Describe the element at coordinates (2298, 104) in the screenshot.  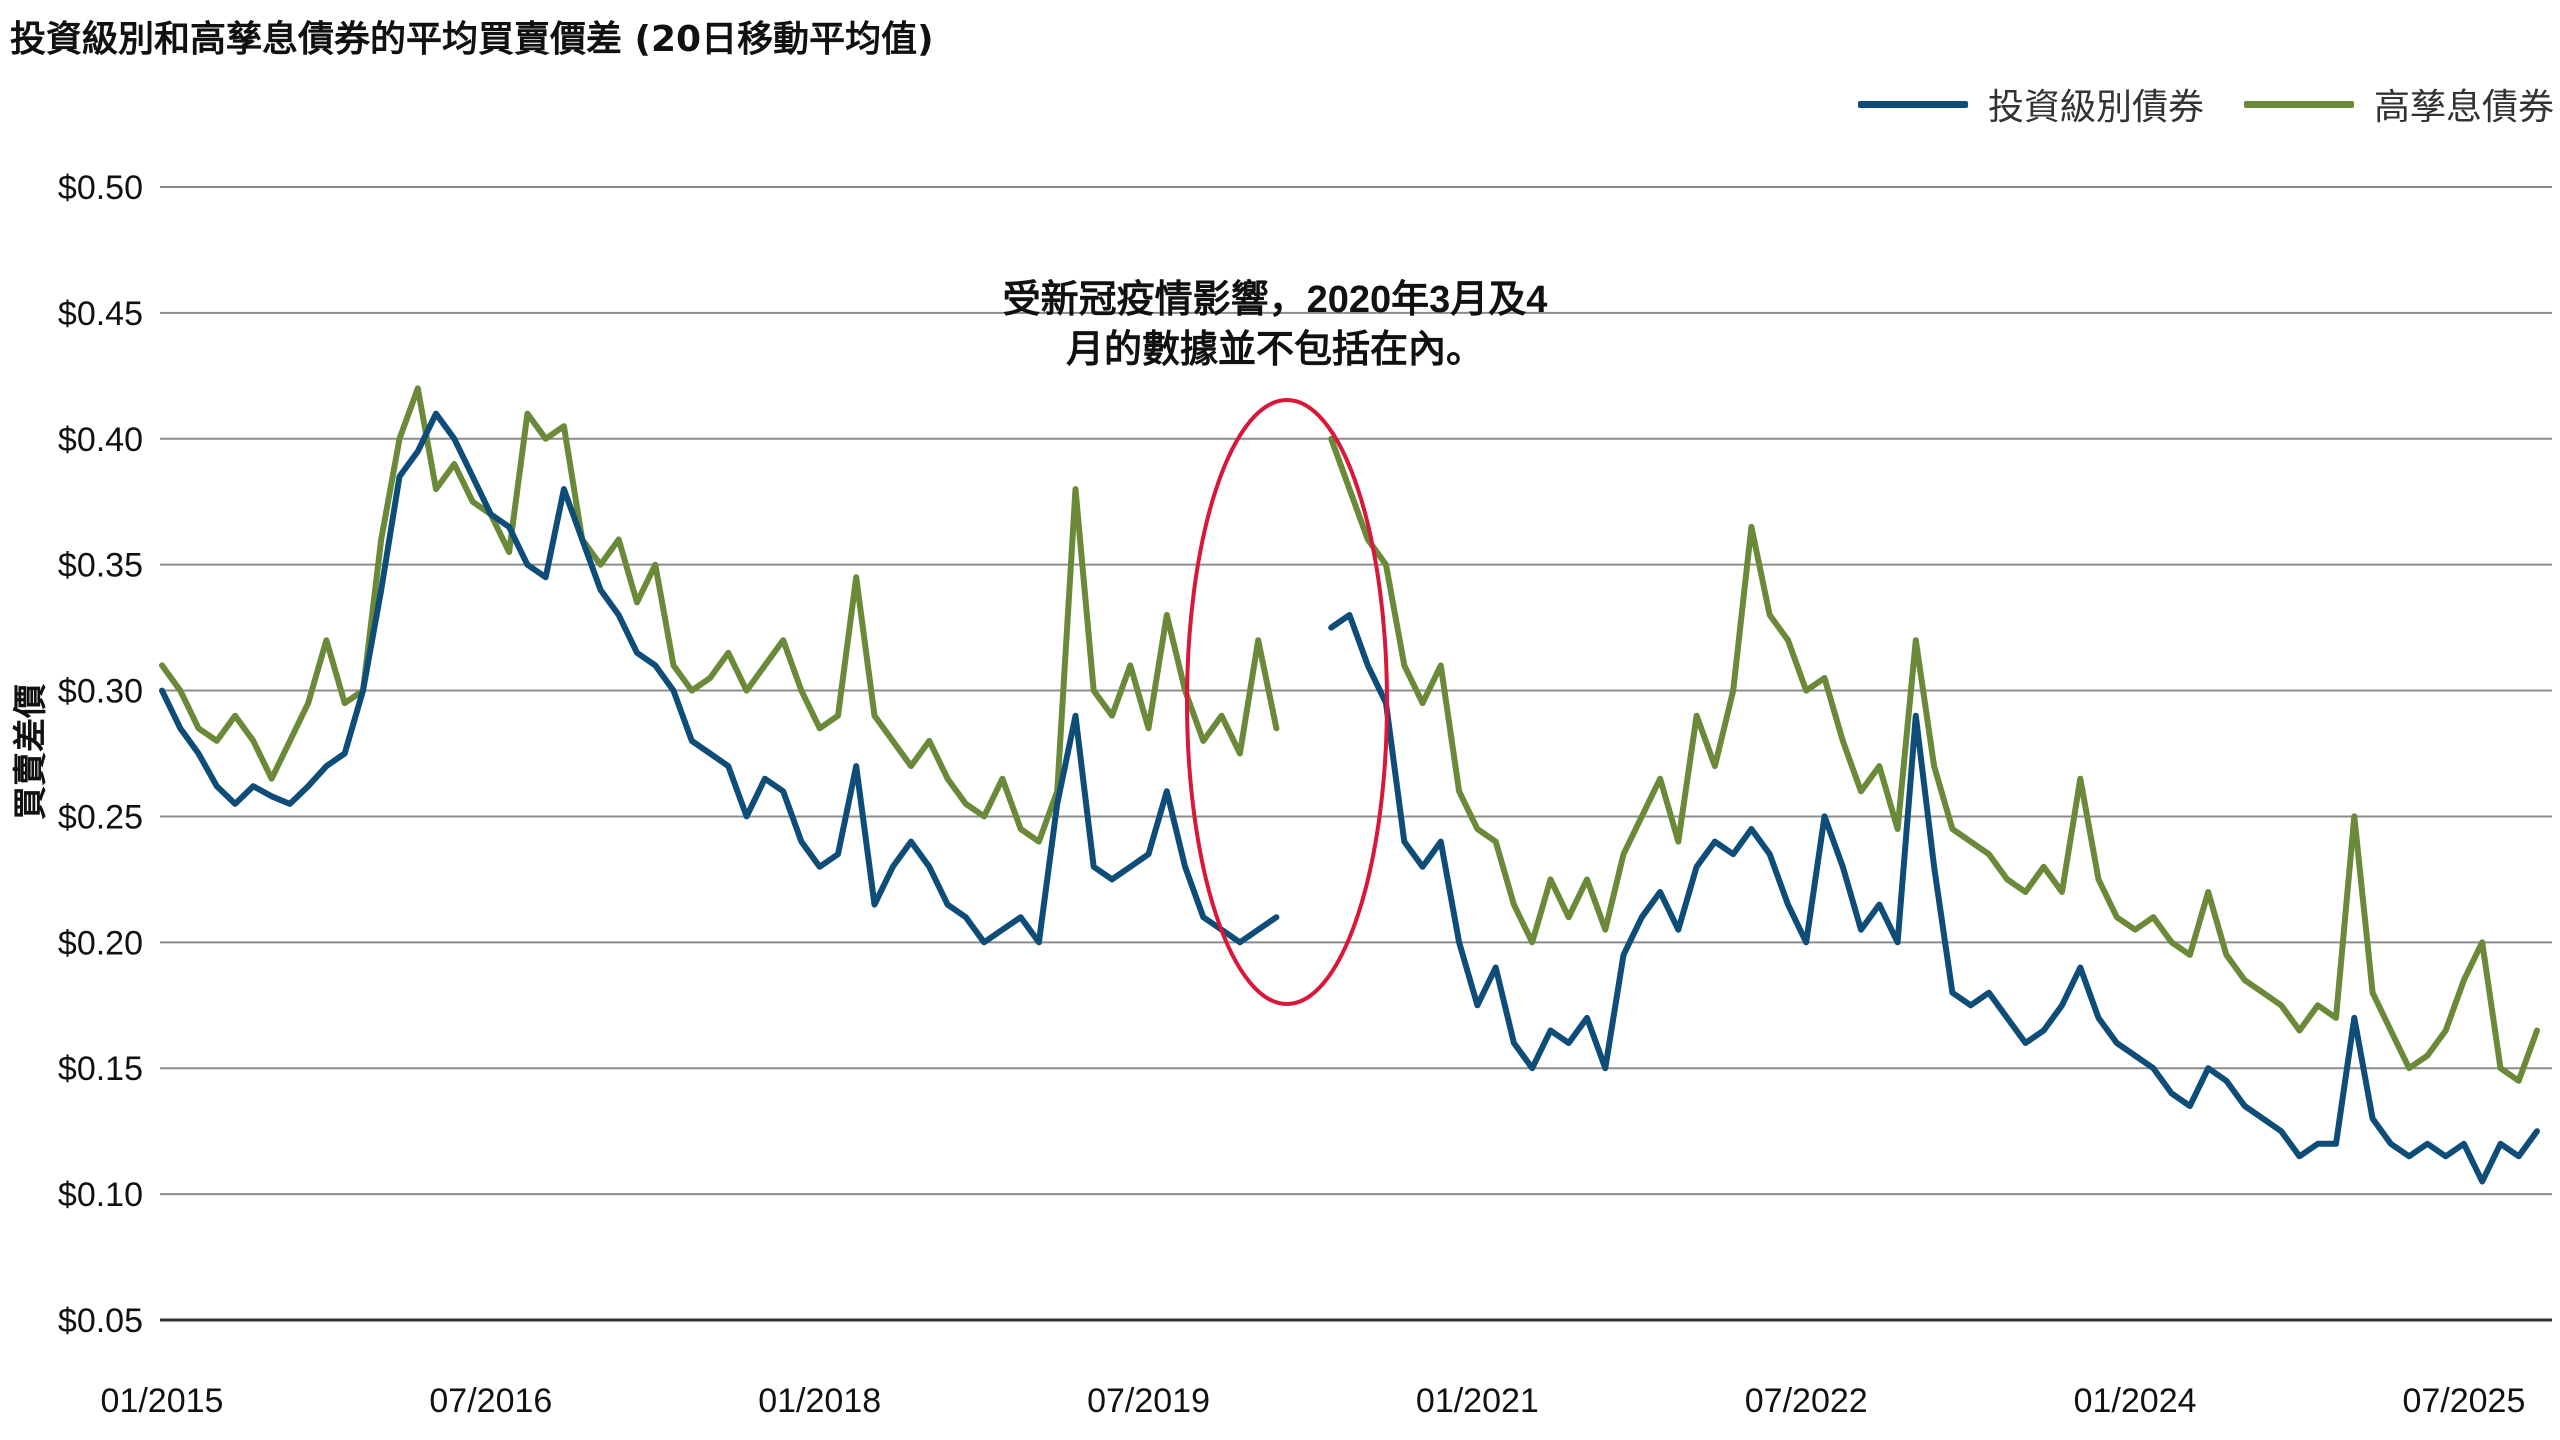
I see `legend-swatch-hy` at that location.